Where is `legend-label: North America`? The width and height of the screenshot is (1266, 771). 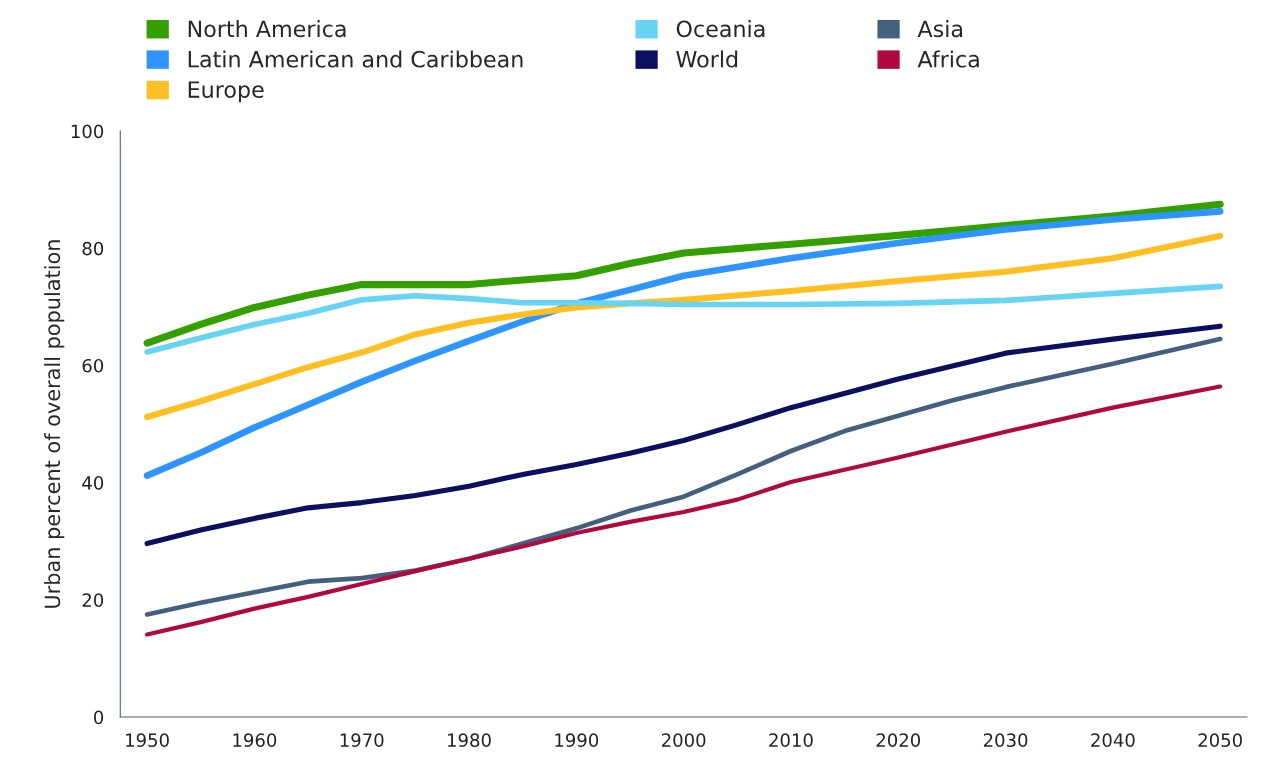
legend-label: North America is located at coordinates (267, 29).